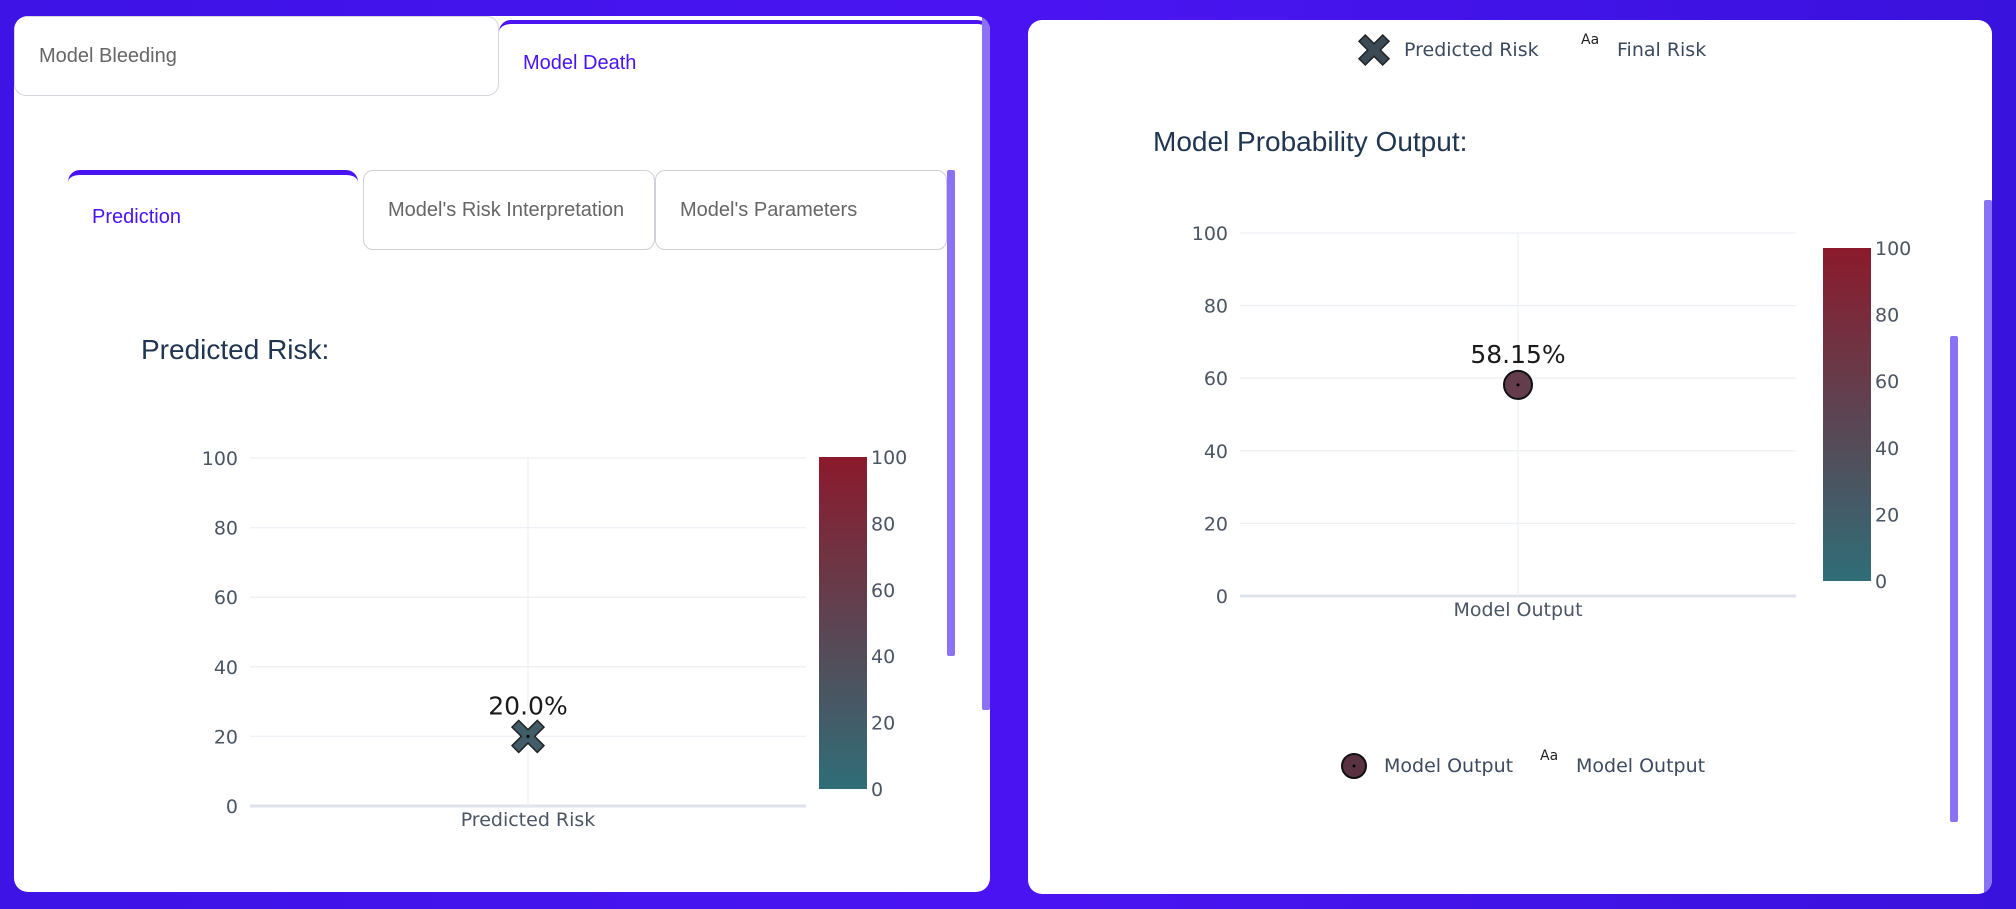  What do you see at coordinates (1448, 766) in the screenshot?
I see `legend-label-0: Model Output` at bounding box center [1448, 766].